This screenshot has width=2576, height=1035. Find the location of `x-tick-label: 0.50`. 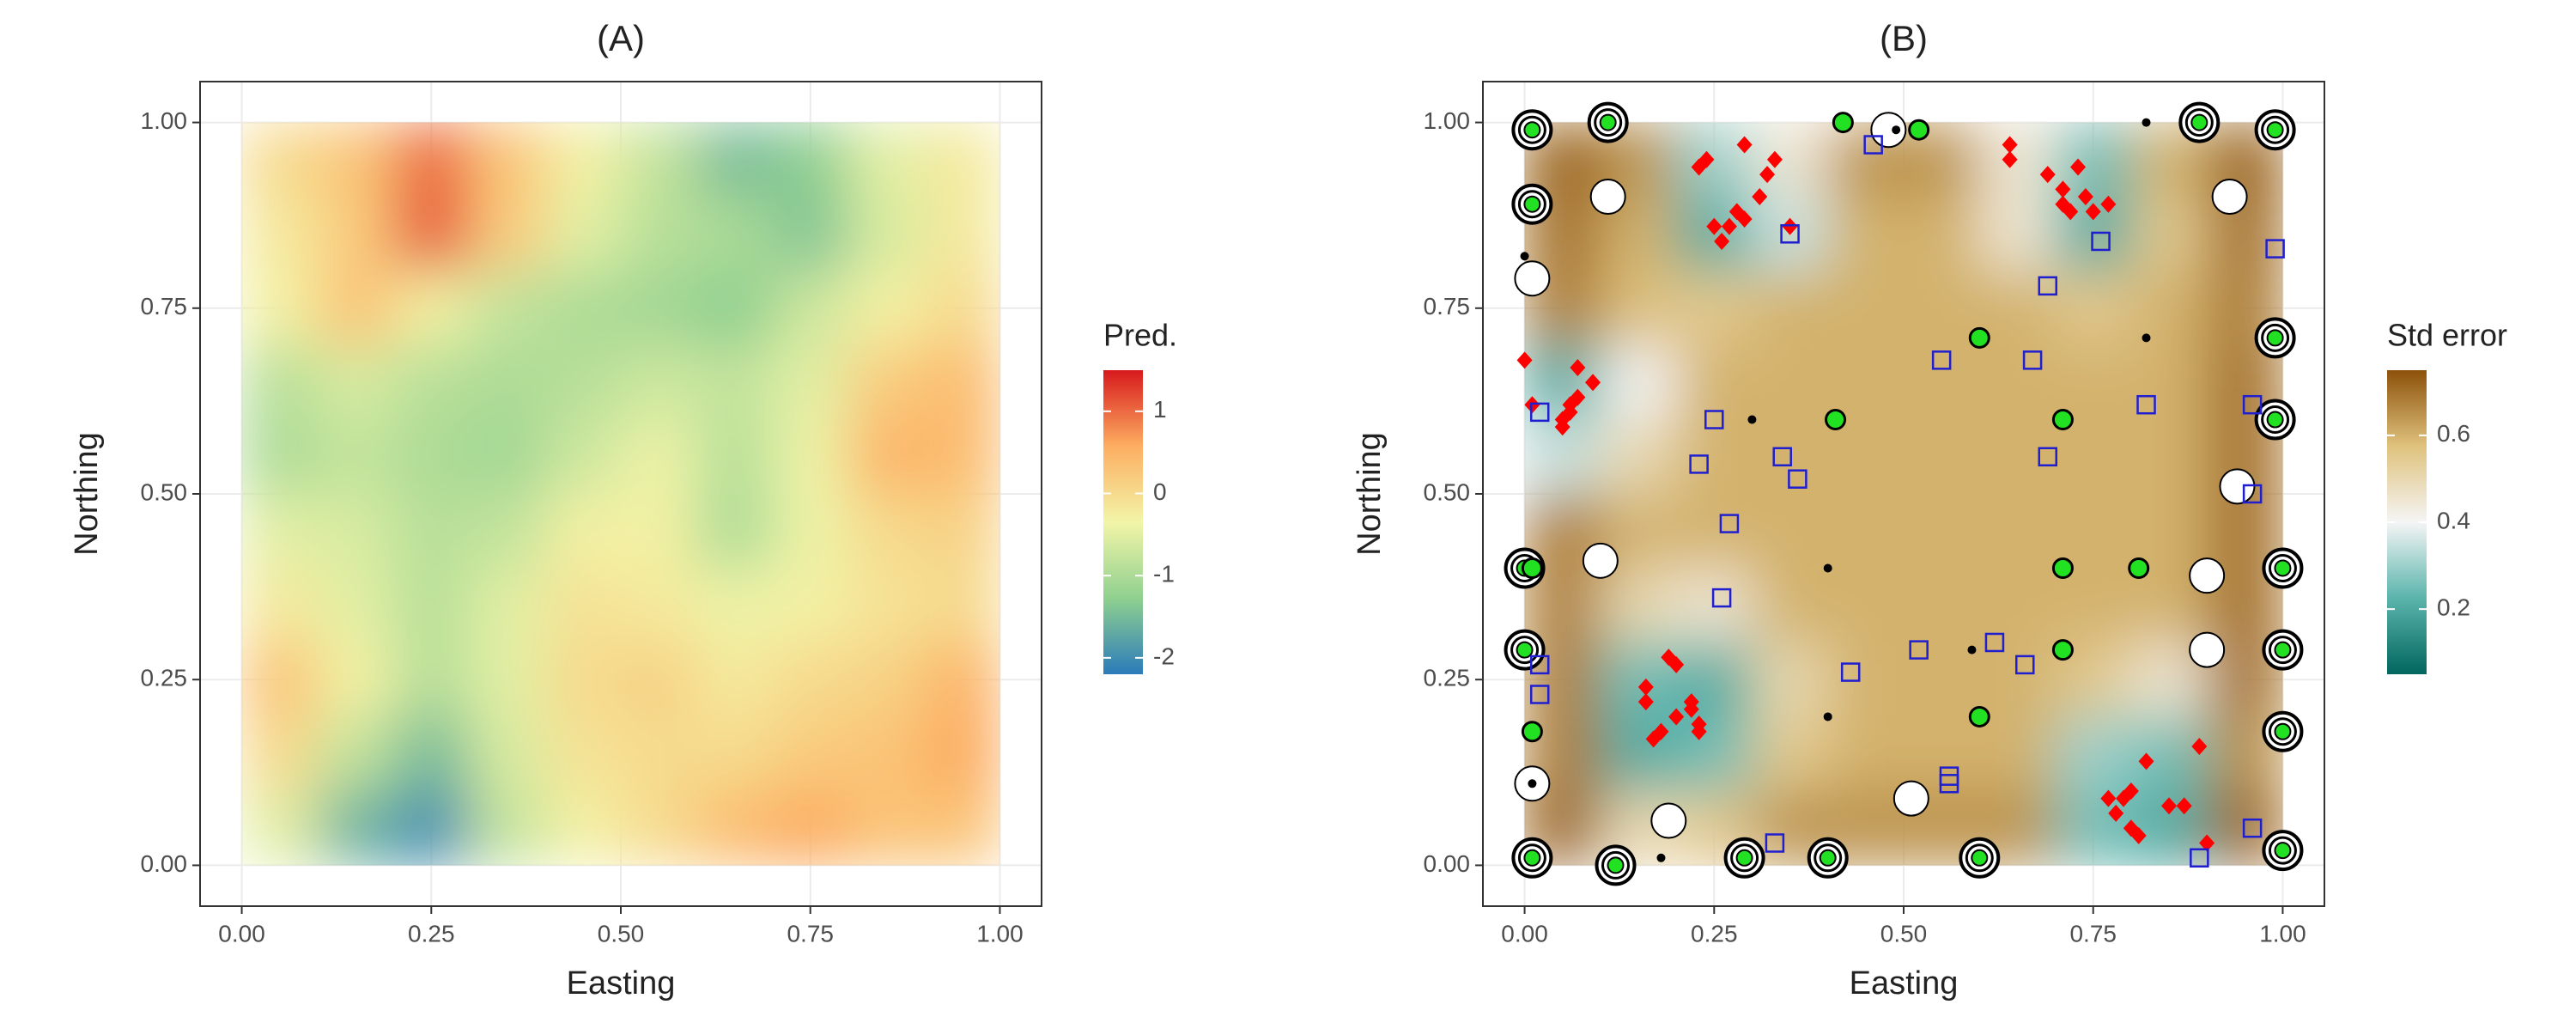

x-tick-label: 0.50 is located at coordinates (1904, 933).